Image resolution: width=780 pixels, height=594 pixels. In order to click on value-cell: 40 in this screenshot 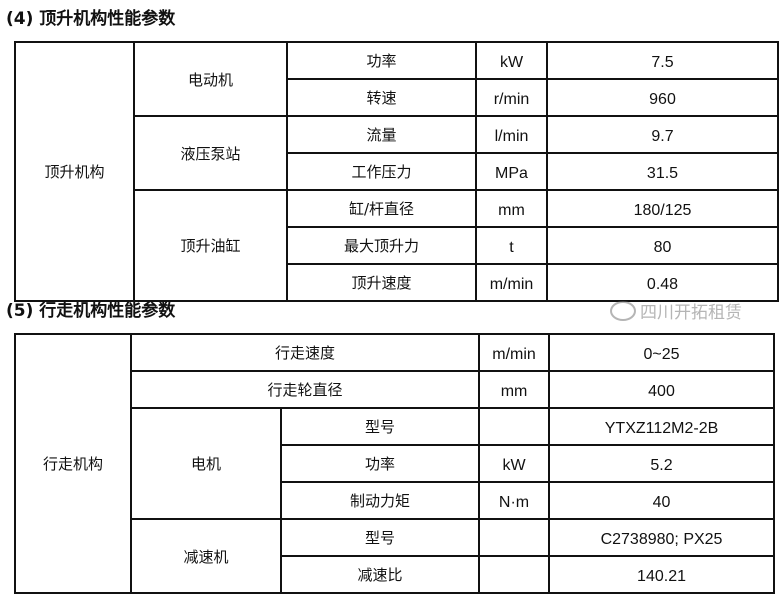, I will do `click(662, 500)`.